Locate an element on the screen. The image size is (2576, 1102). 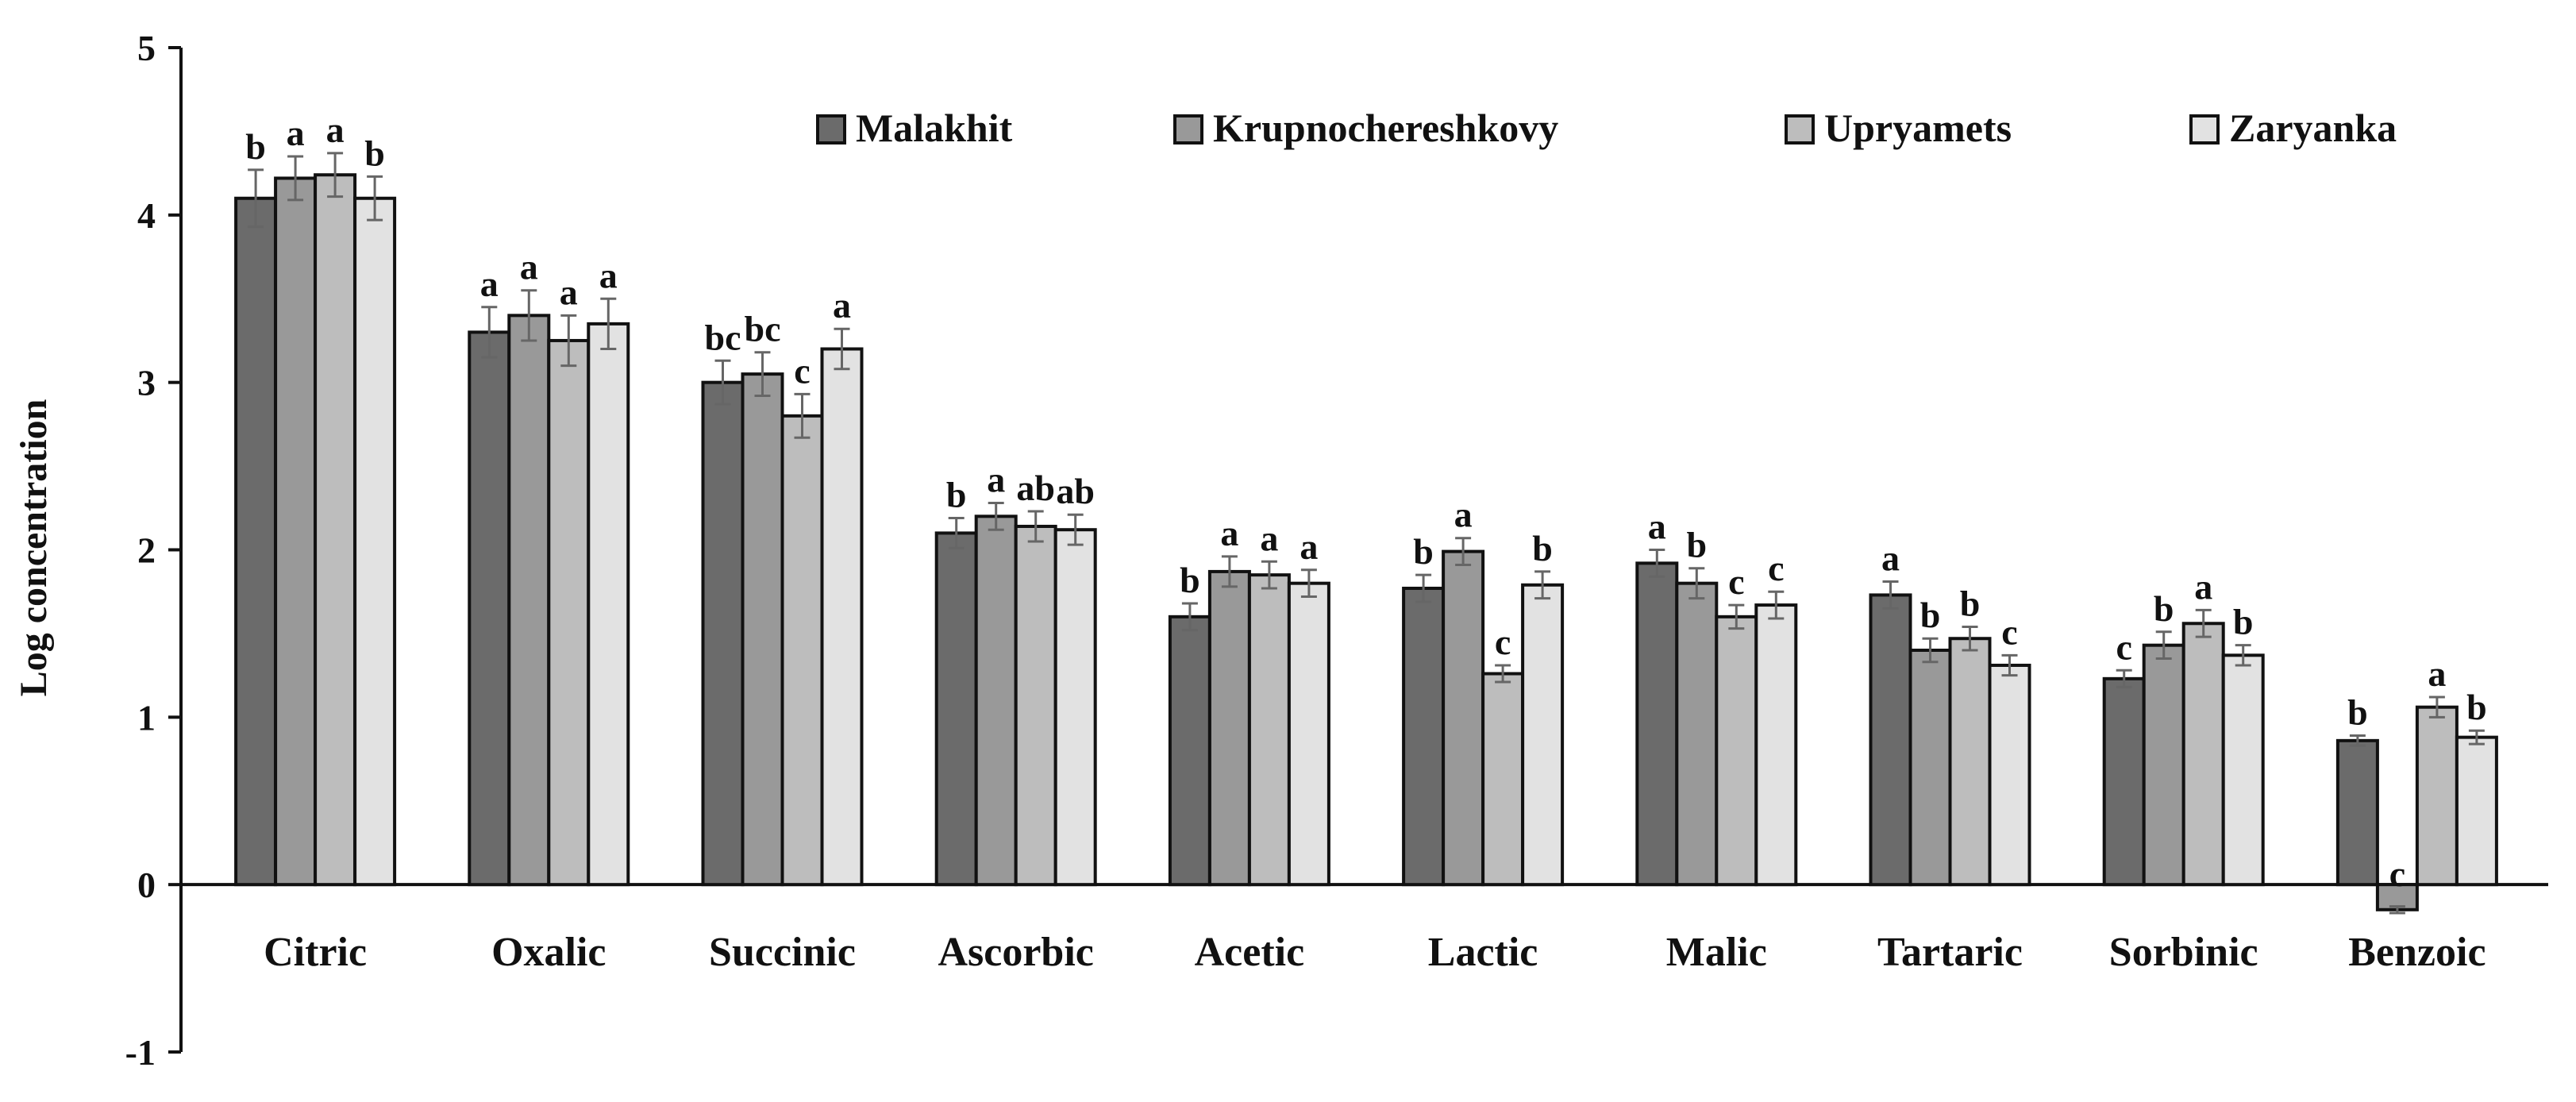
category-label: Sorbinic is located at coordinates (2183, 952).